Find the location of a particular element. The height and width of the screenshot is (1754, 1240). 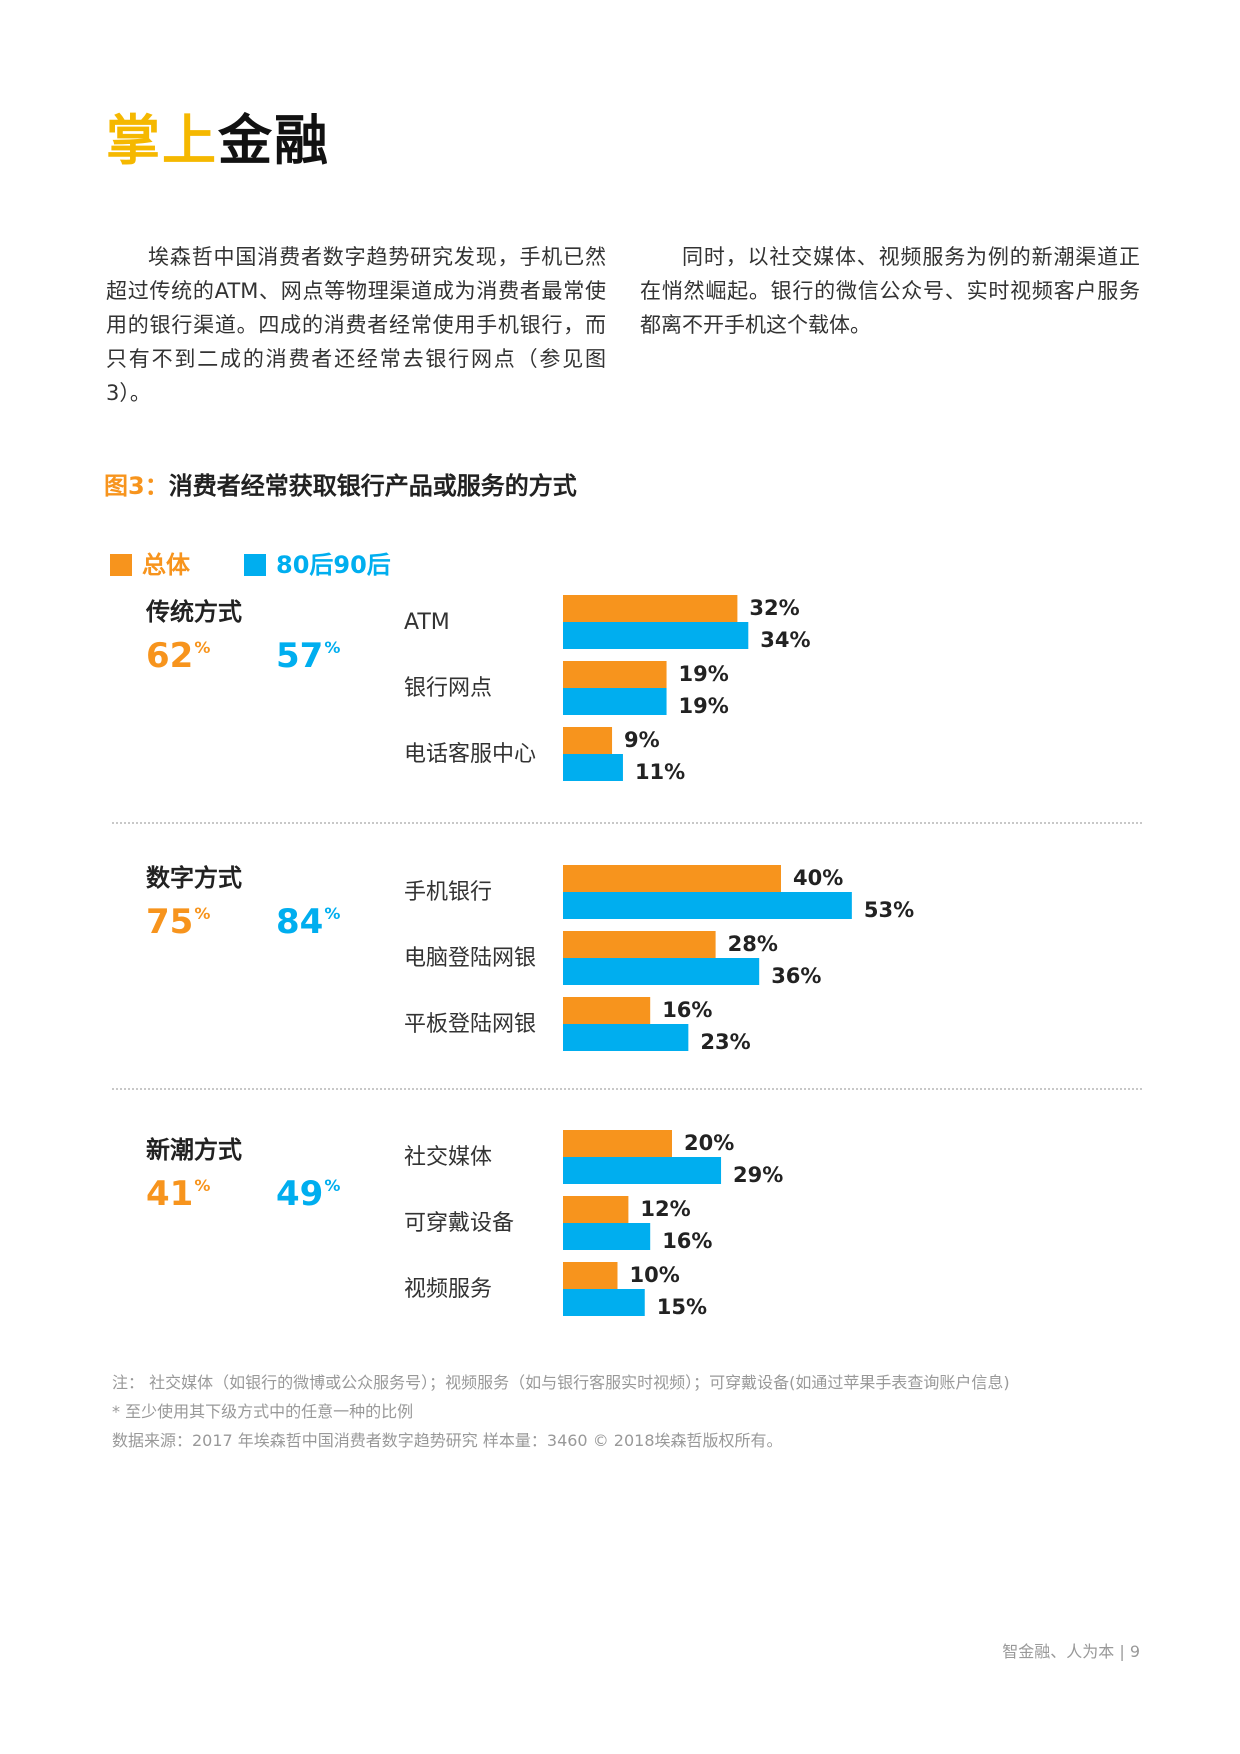

section-title-digital: 数字方式 is located at coordinates (194, 878).